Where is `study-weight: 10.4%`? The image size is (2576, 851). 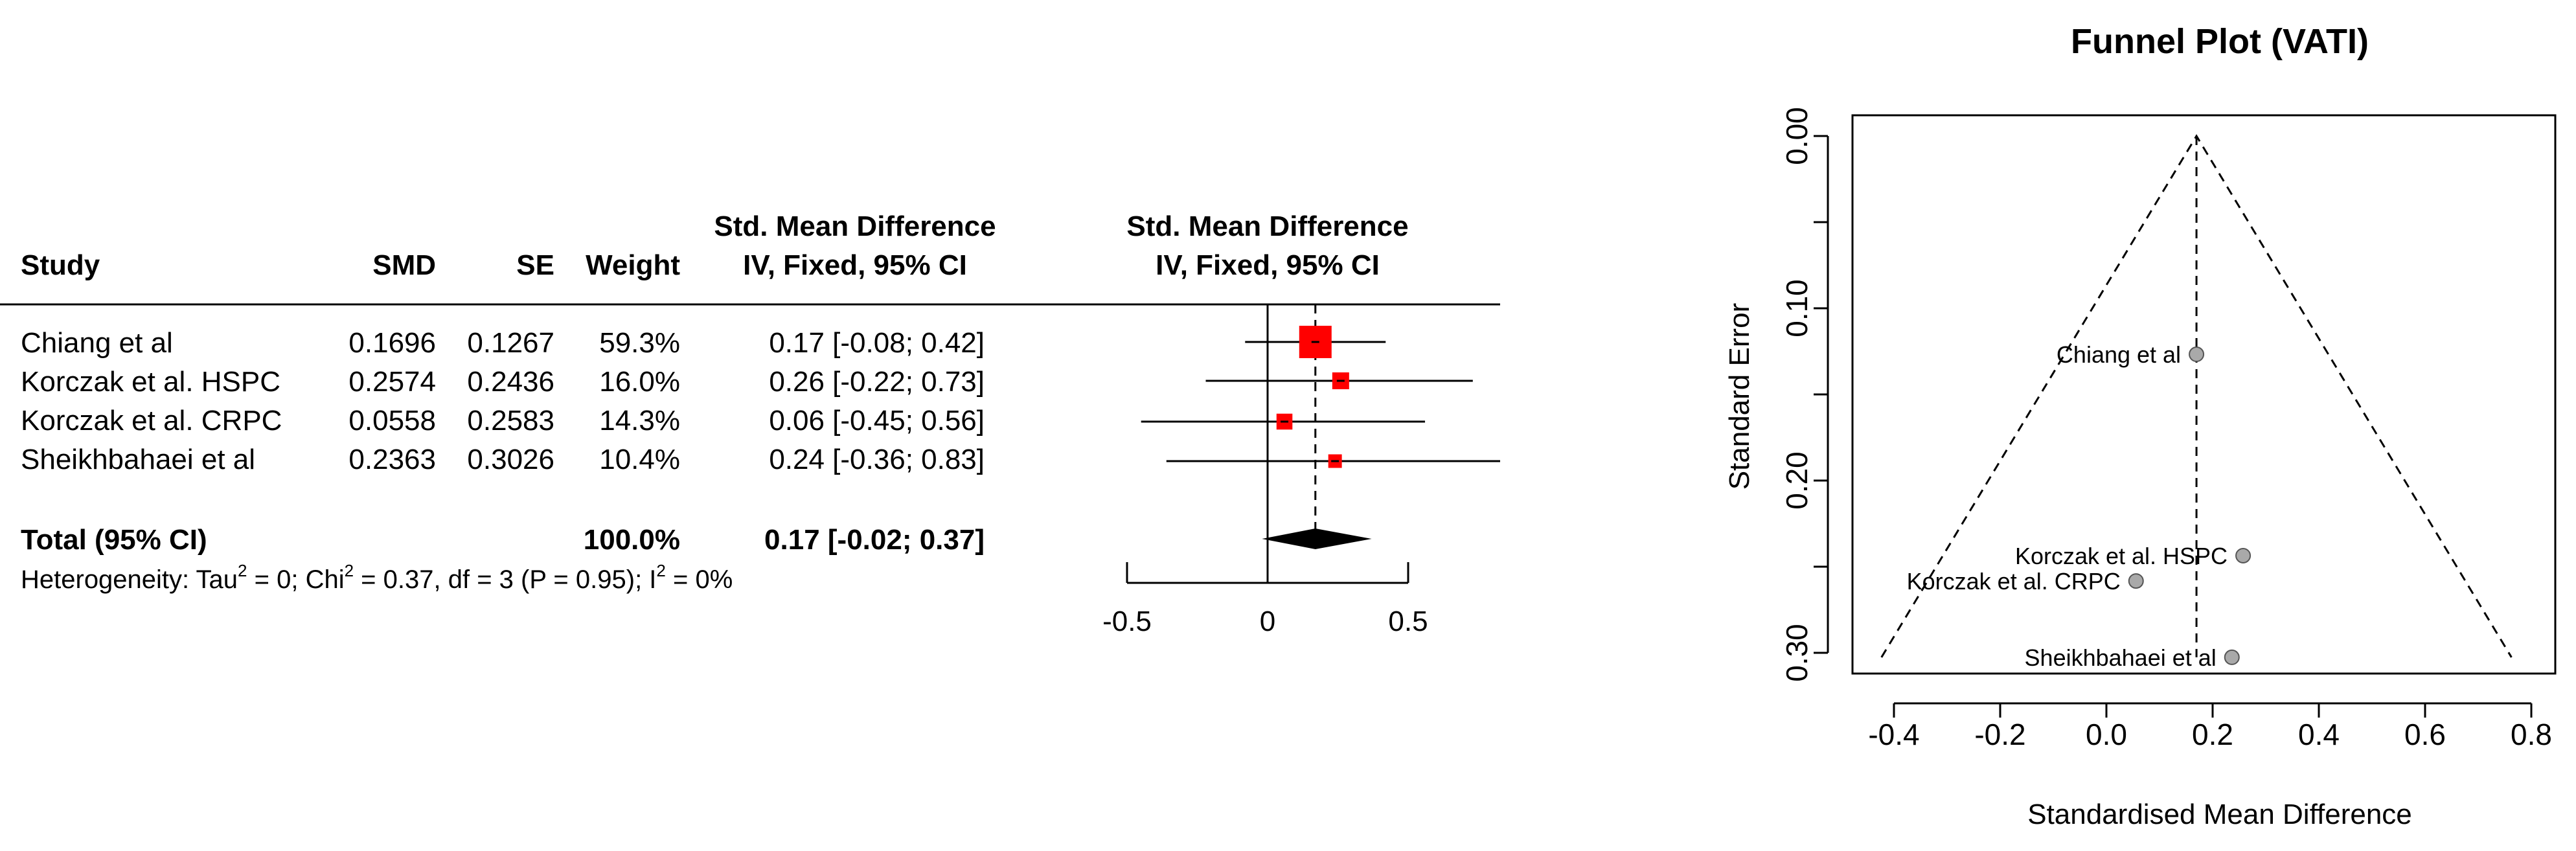
study-weight: 10.4% is located at coordinates (639, 460).